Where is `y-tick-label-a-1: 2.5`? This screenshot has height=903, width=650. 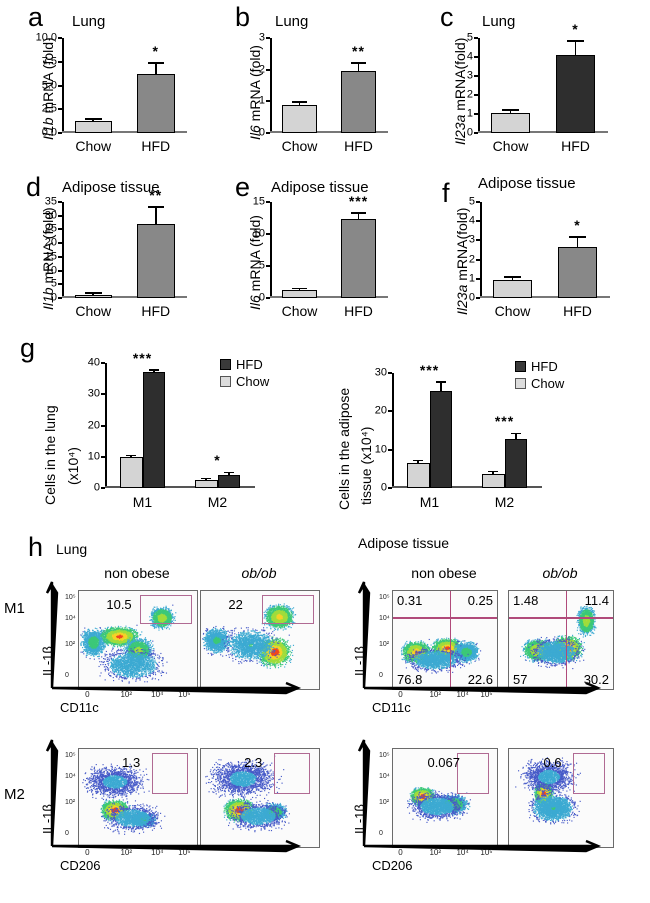 y-tick-label-a-1: 2.5 is located at coordinates (49, 109).